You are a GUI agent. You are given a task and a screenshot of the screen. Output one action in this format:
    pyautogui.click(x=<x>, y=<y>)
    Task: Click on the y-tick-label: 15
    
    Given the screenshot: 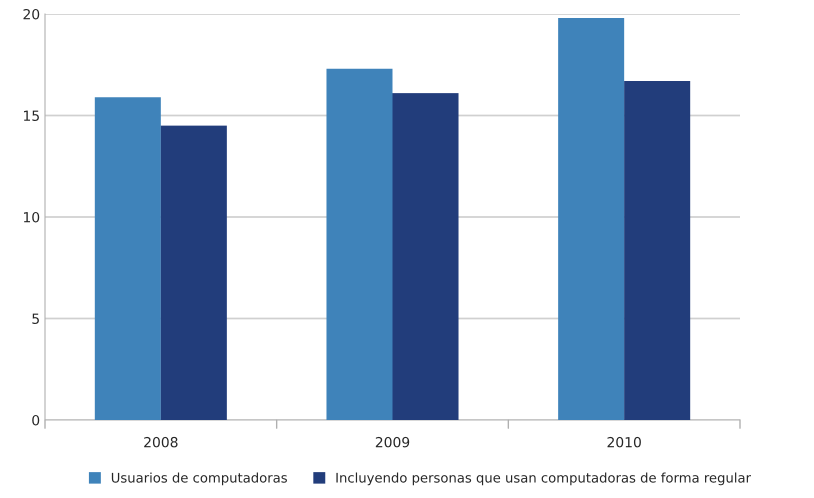 What is the action you would take?
    pyautogui.click(x=31, y=115)
    